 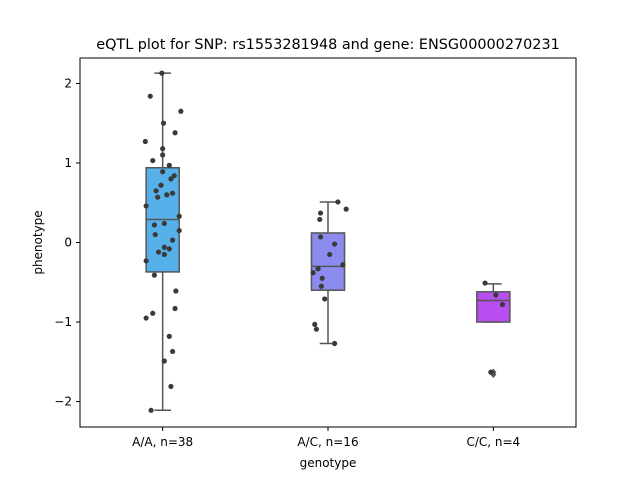 I want to click on y-tick-label: 2, so click(x=68, y=83).